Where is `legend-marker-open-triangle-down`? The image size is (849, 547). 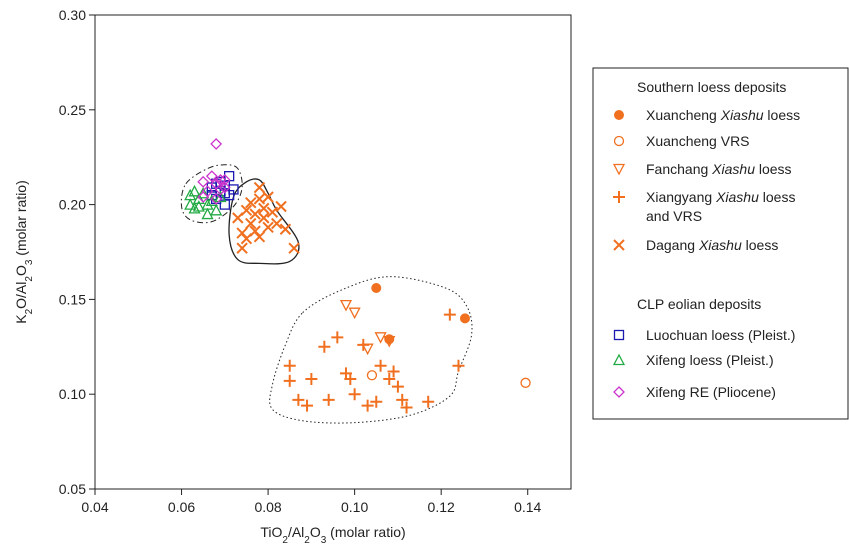 legend-marker-open-triangle-down is located at coordinates (619, 169).